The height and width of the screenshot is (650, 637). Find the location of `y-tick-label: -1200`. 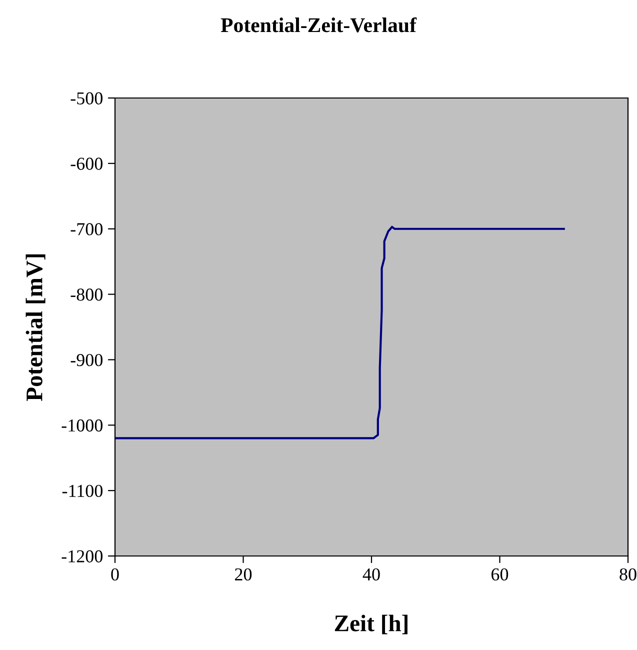

y-tick-label: -1200 is located at coordinates (82, 556).